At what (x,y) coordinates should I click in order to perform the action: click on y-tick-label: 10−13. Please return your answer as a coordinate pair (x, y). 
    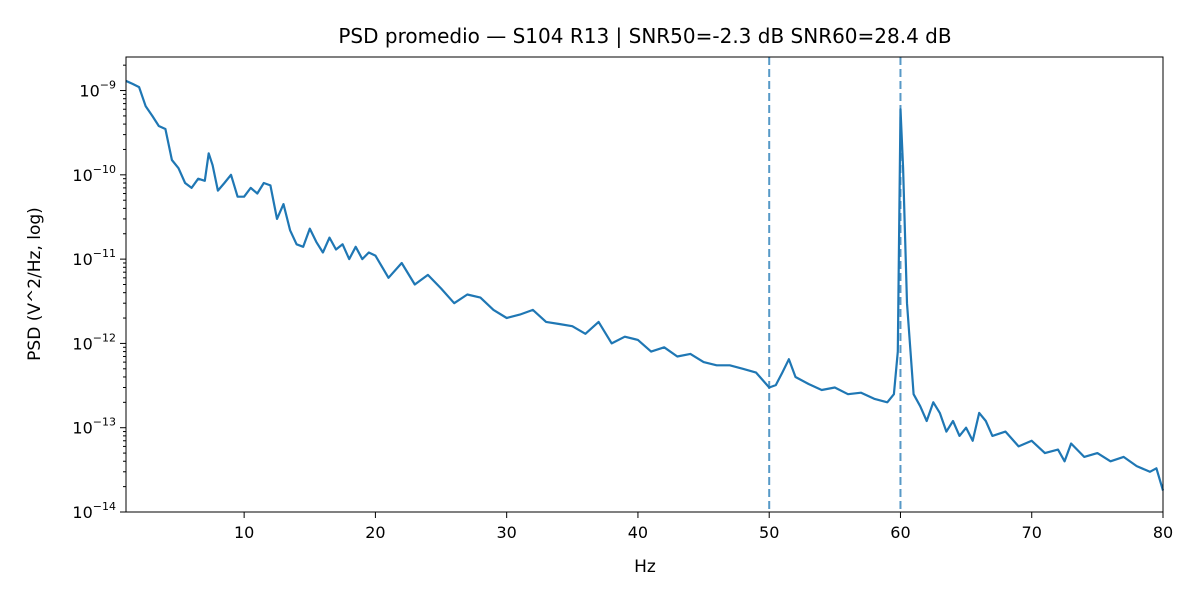
    Looking at the image, I should click on (94, 427).